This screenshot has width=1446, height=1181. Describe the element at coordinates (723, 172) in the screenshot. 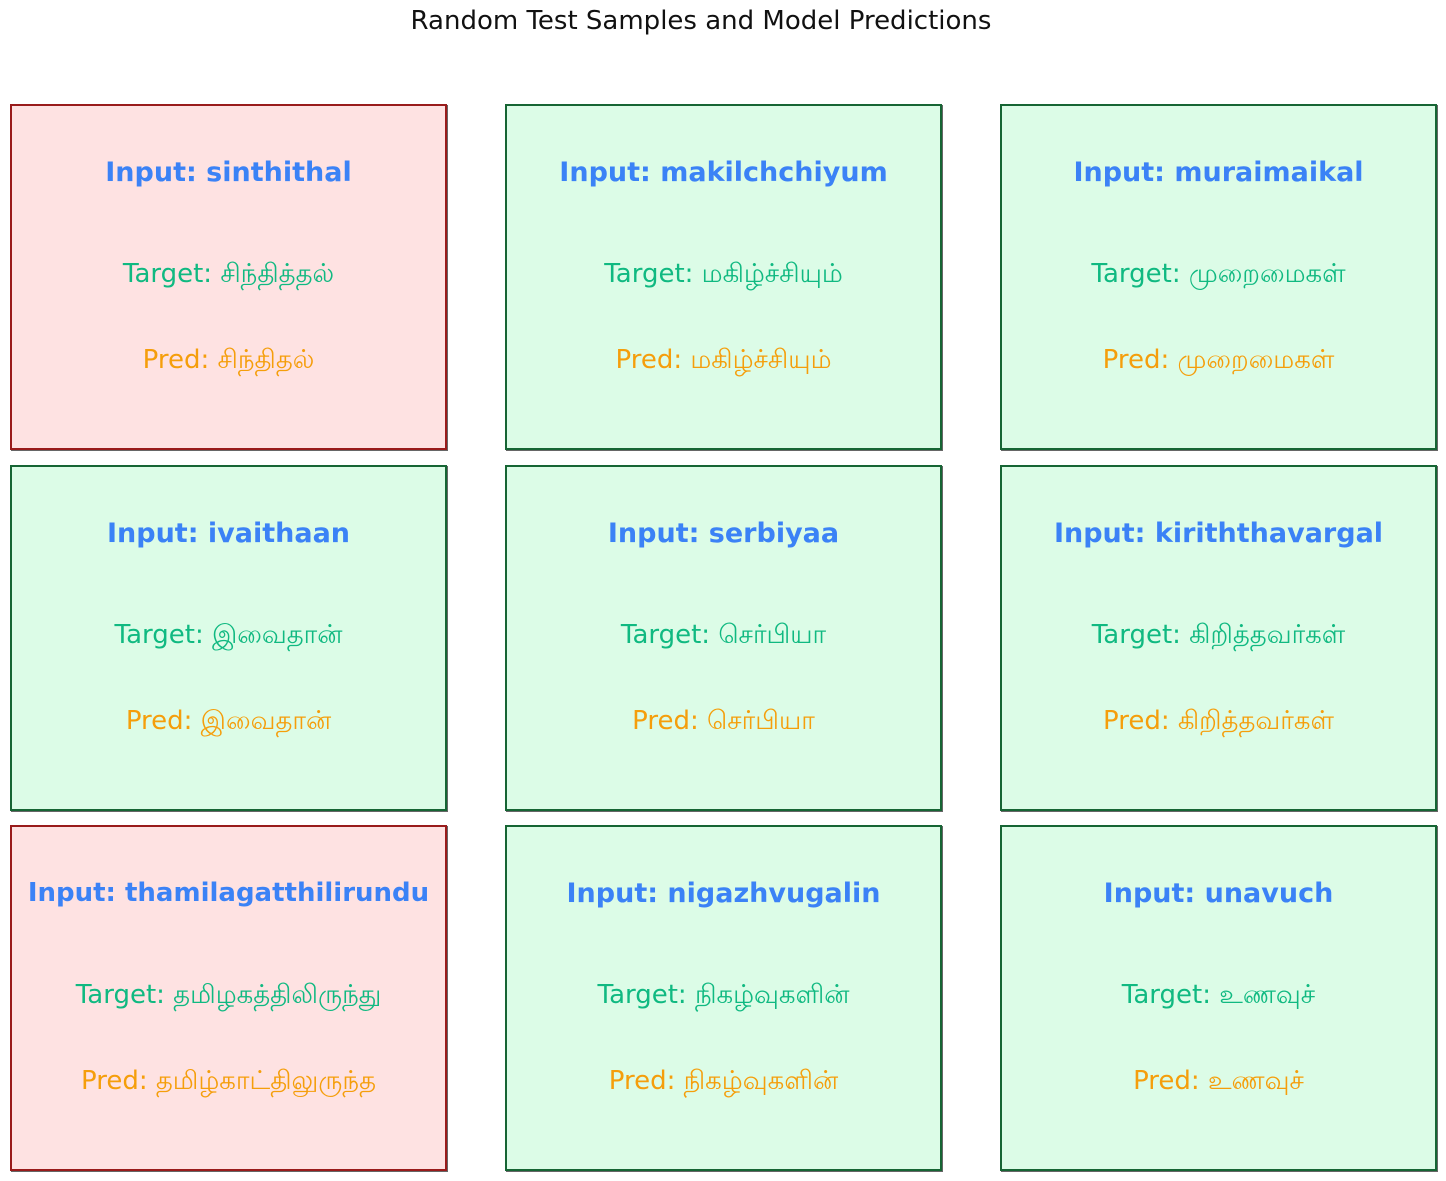

I see `sample-input-label: Input: makilchchiyum` at that location.